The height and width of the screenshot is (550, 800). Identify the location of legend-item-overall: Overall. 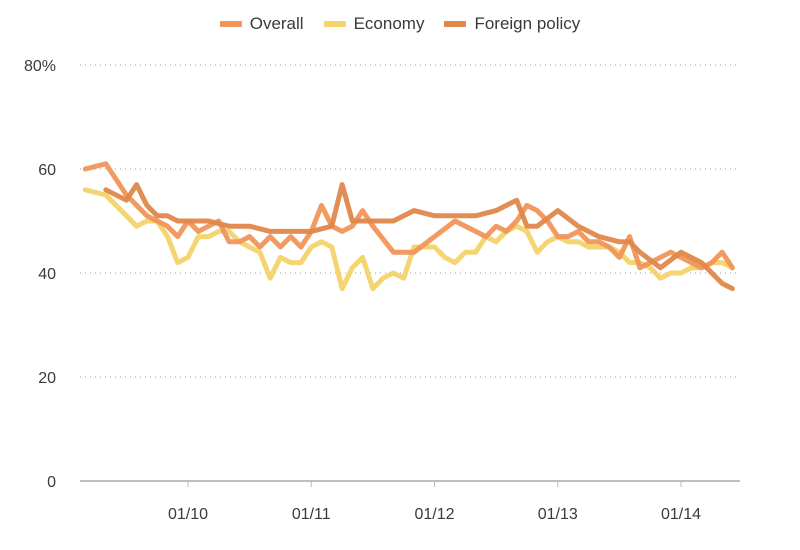
(261, 24).